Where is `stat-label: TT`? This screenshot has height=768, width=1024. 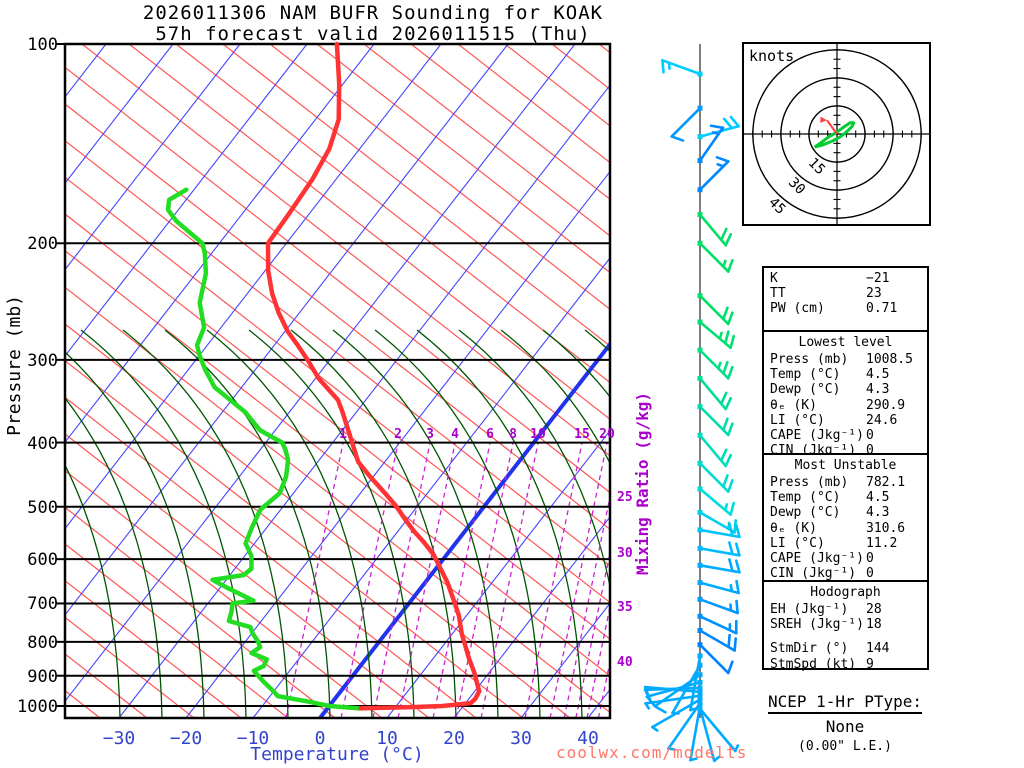
stat-label: TT is located at coordinates (778, 294).